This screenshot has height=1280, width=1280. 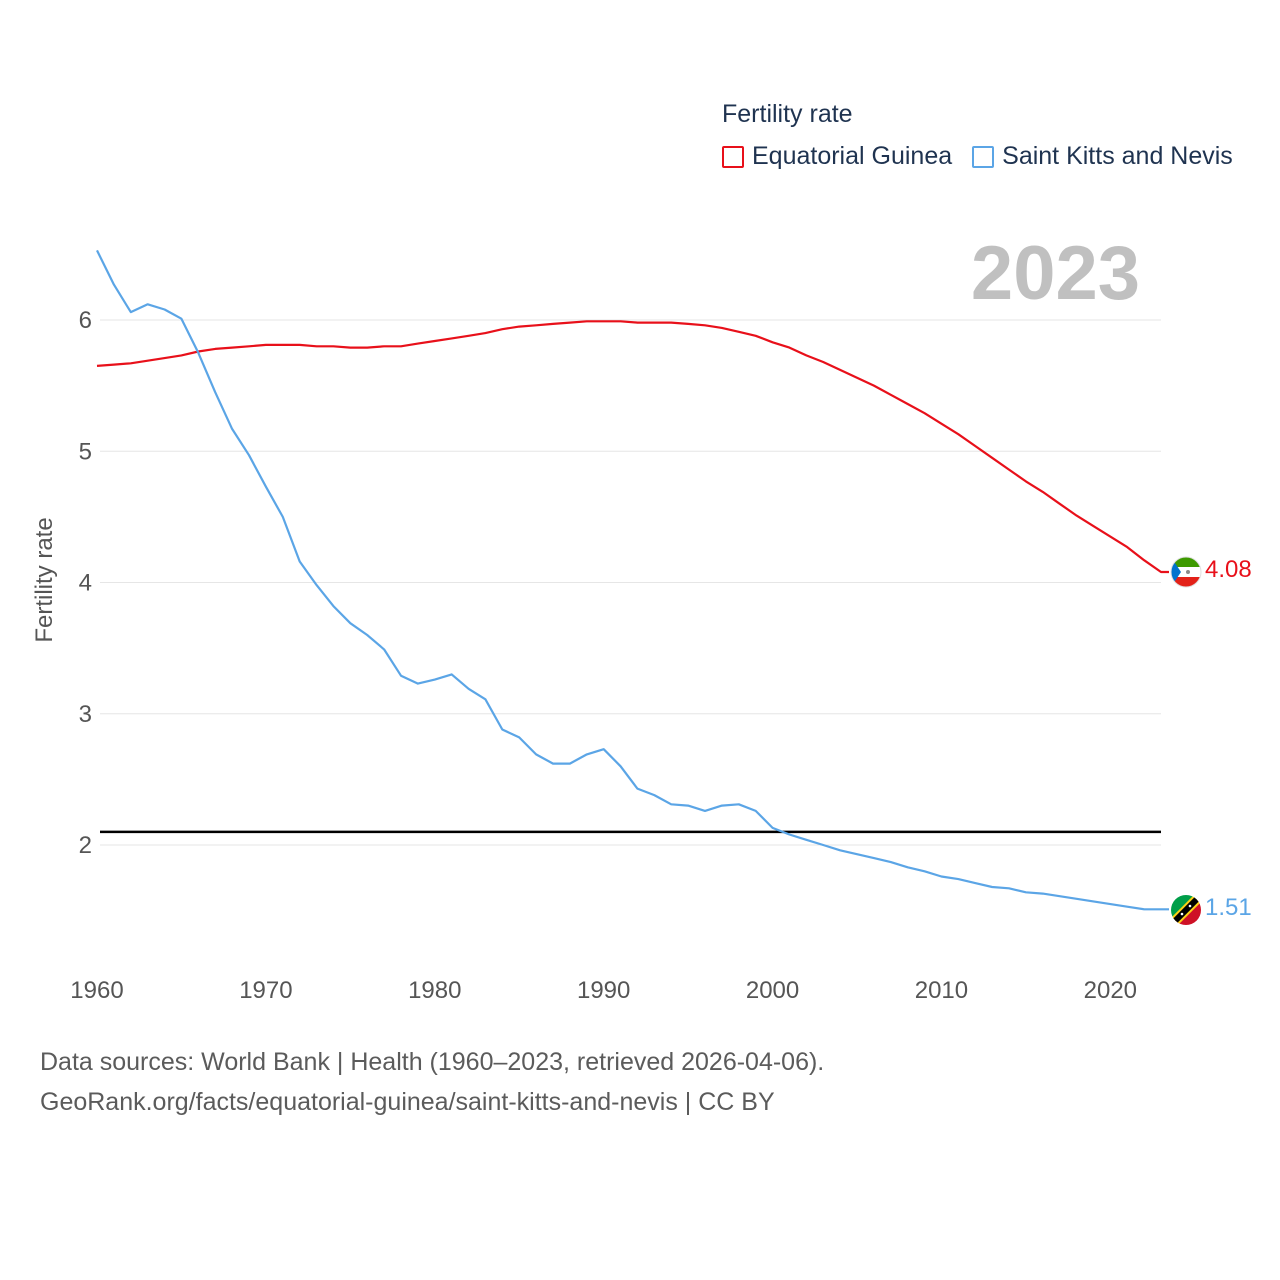 What do you see at coordinates (434, 990) in the screenshot?
I see `x-tick-label: 1980` at bounding box center [434, 990].